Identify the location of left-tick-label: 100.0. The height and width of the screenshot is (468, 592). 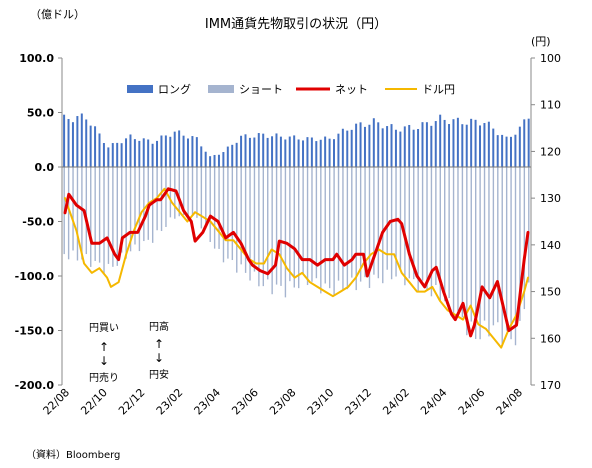
(36, 58).